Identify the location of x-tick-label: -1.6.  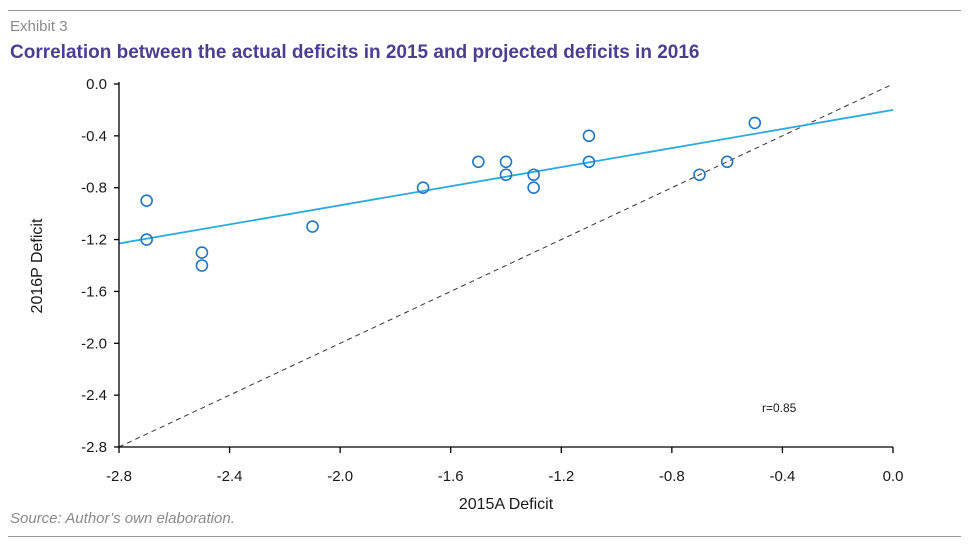
(451, 476).